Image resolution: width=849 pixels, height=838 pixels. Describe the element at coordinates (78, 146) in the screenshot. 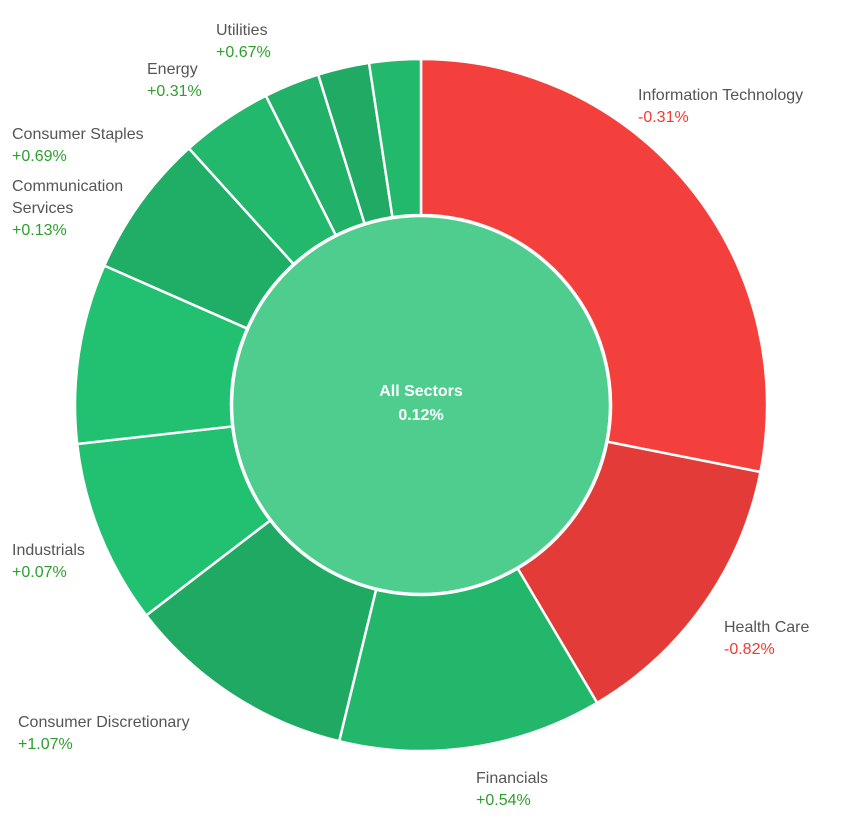

I see `label-consumer-staples: Consumer Staples +0.69%` at that location.